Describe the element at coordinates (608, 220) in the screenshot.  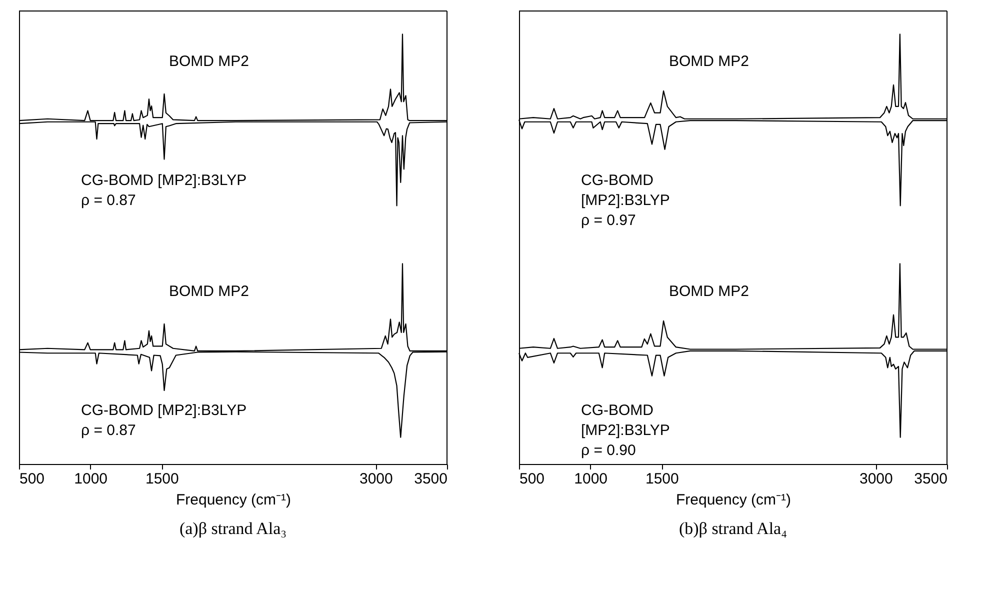
I see `annotation: ρ = 0.97` at that location.